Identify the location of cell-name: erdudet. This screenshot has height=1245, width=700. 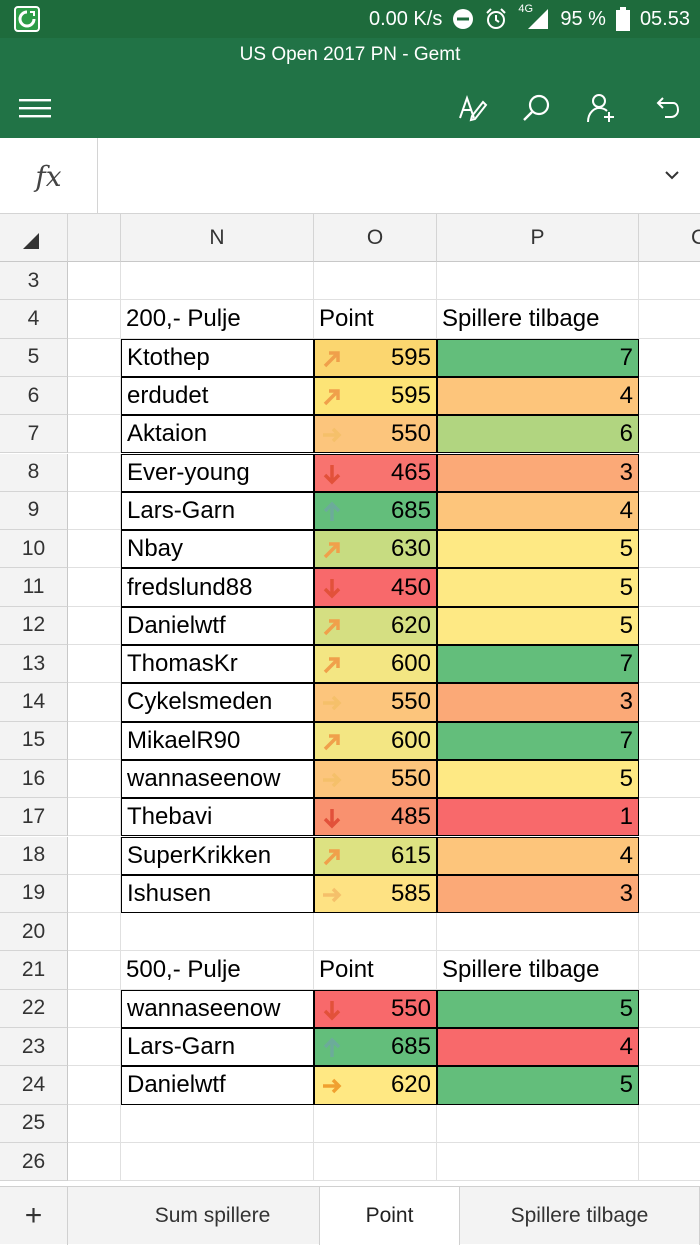
(217, 396).